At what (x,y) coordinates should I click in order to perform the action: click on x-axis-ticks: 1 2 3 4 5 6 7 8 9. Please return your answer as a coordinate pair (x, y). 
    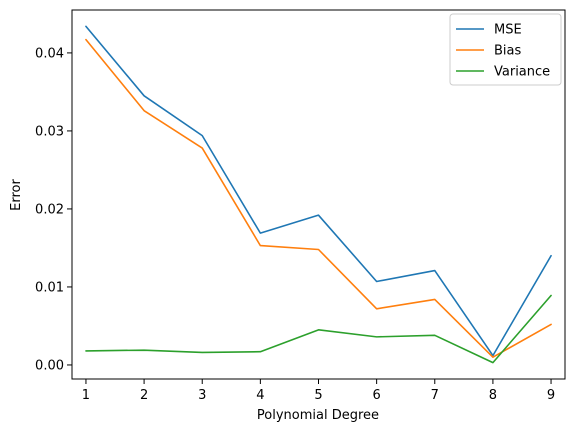
    Looking at the image, I should click on (318, 391).